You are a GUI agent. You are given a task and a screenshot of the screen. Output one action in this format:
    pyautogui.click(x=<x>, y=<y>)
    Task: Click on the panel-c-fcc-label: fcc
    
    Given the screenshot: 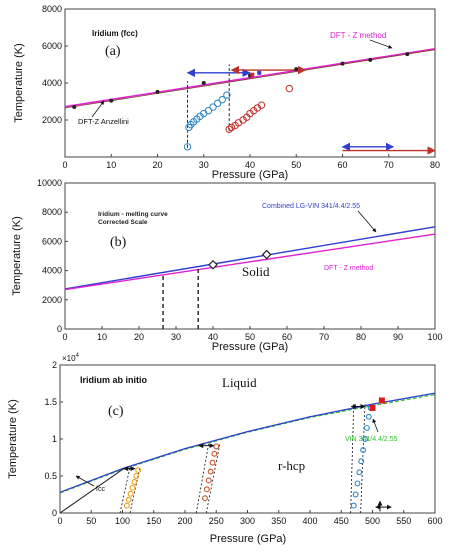 What is the action you would take?
    pyautogui.click(x=100, y=489)
    